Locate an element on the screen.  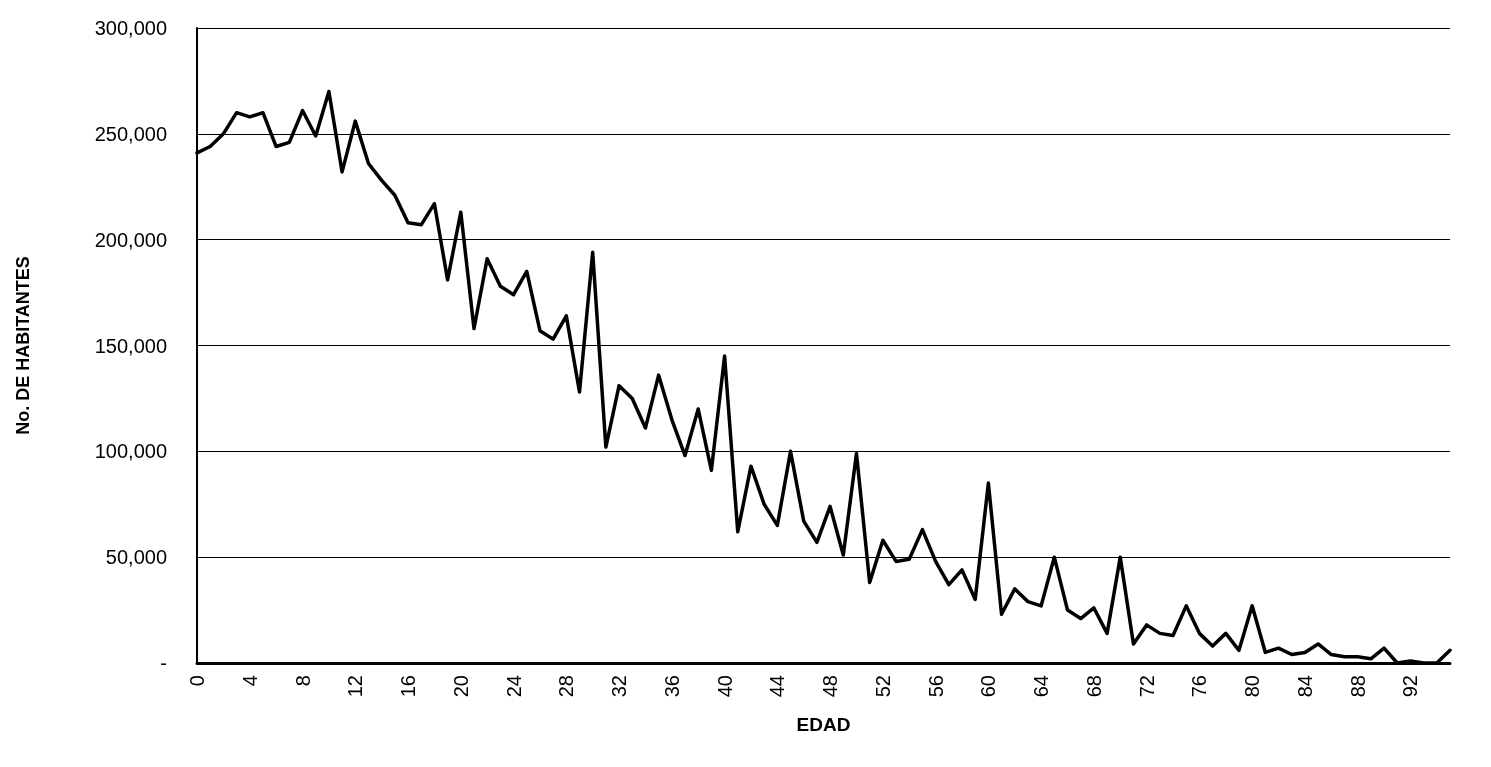
y-tick-label: 200,000 is located at coordinates (130, 239).